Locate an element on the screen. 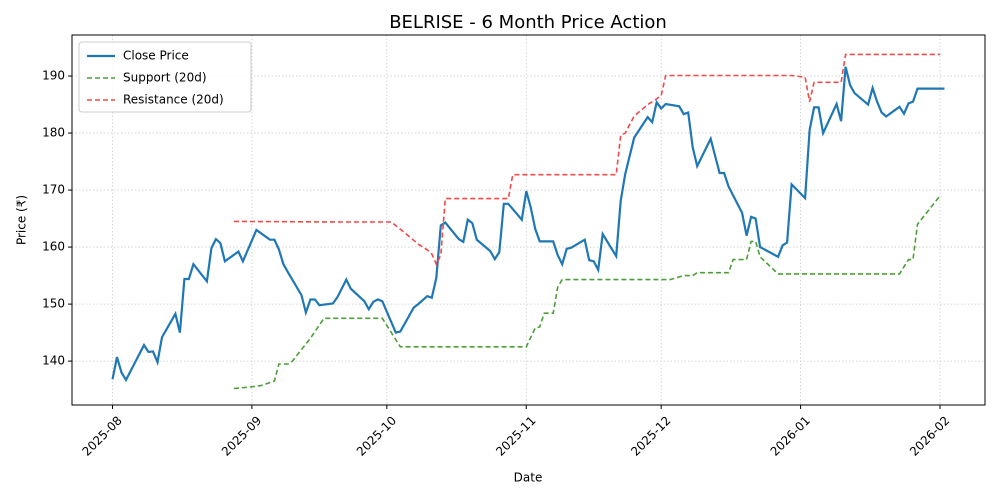  legend-label: Resistance (20d) is located at coordinates (173, 100).